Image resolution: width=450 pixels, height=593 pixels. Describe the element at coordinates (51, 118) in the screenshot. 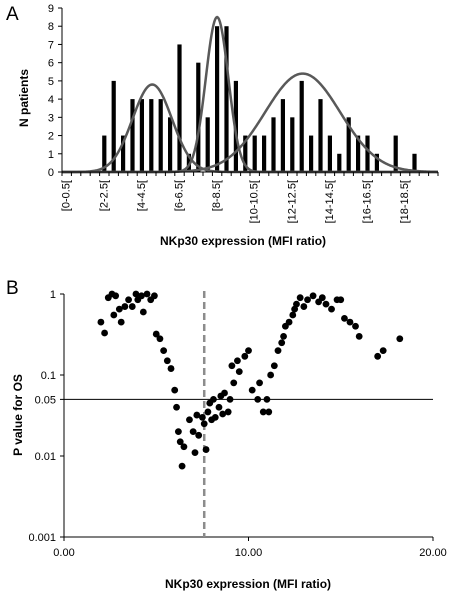

I see `histogram-y-tick-label: 3` at that location.